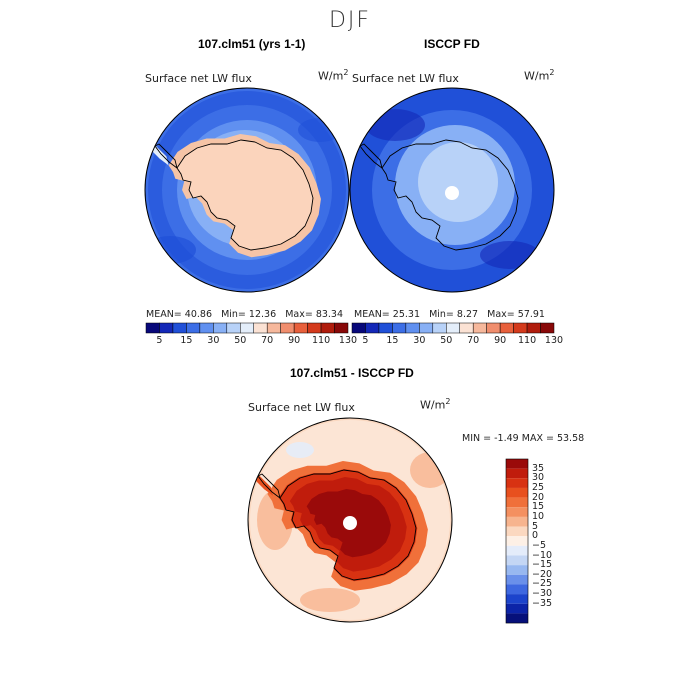  Describe the element at coordinates (542, 555) in the screenshot. I see `difference-legend-label: −10` at that location.